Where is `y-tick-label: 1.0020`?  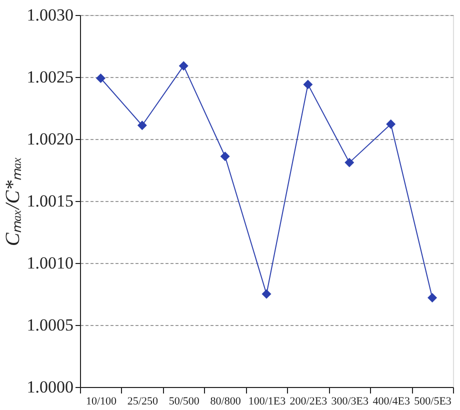
y-tick-label: 1.0020 is located at coordinates (50, 139).